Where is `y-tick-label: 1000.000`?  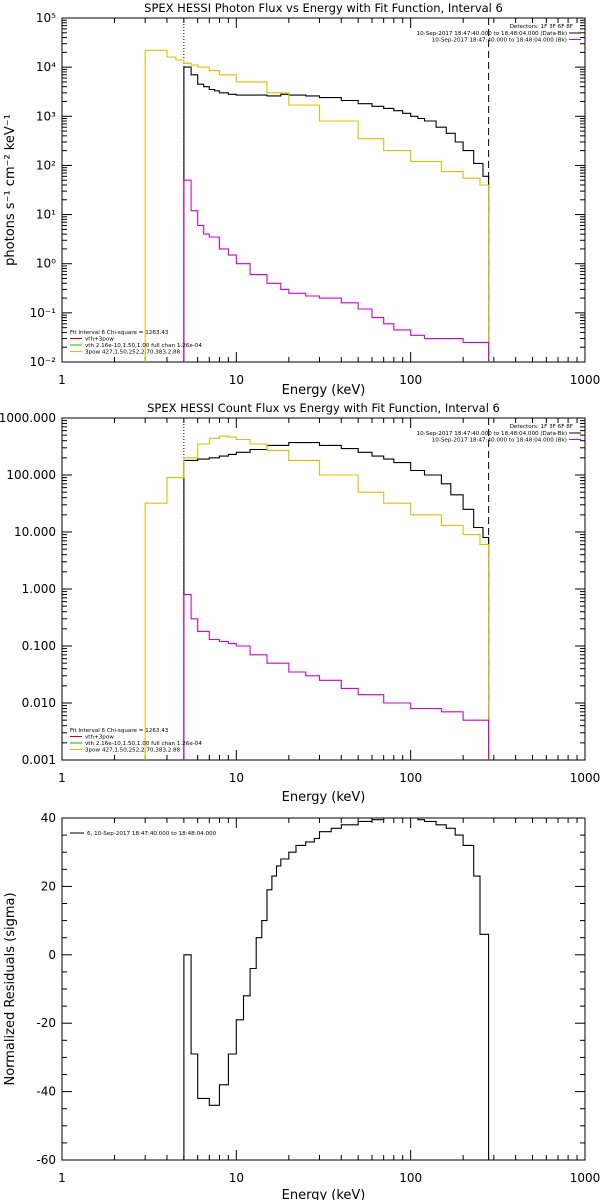
y-tick-label: 1000.000 is located at coordinates (28, 418).